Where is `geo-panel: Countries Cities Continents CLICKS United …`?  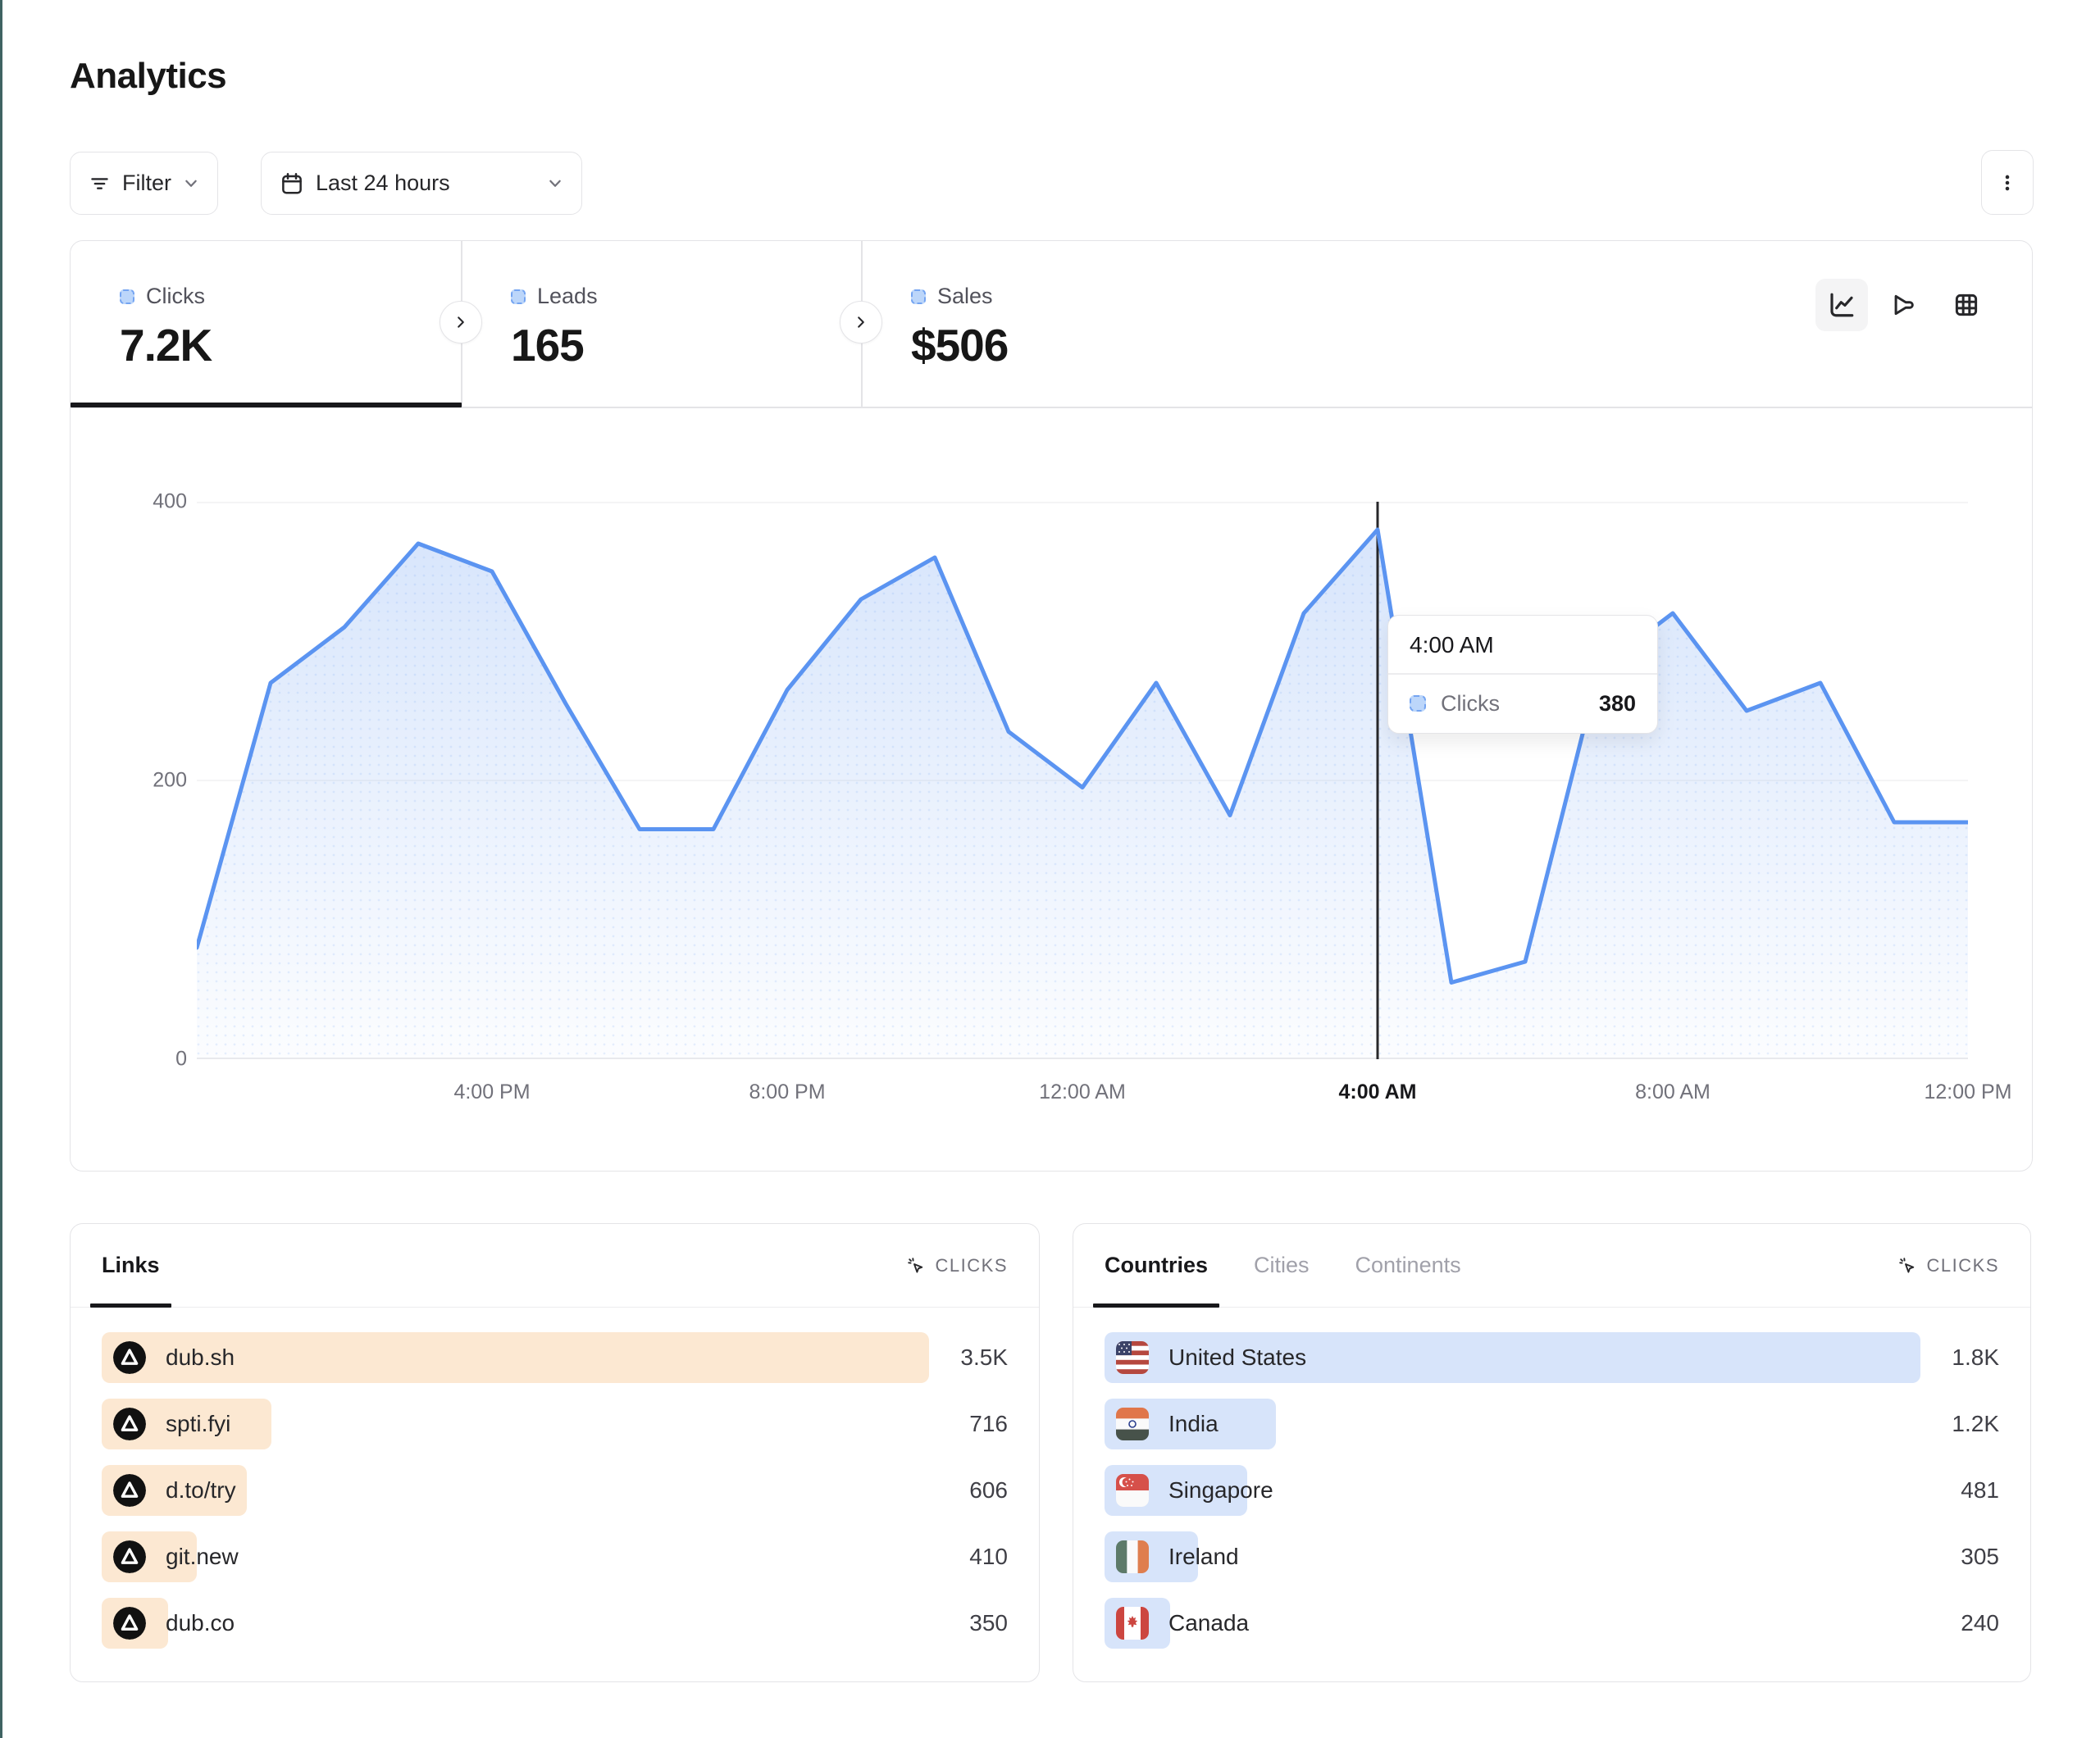 geo-panel: Countries Cities Continents CLICKS United … is located at coordinates (1552, 1452).